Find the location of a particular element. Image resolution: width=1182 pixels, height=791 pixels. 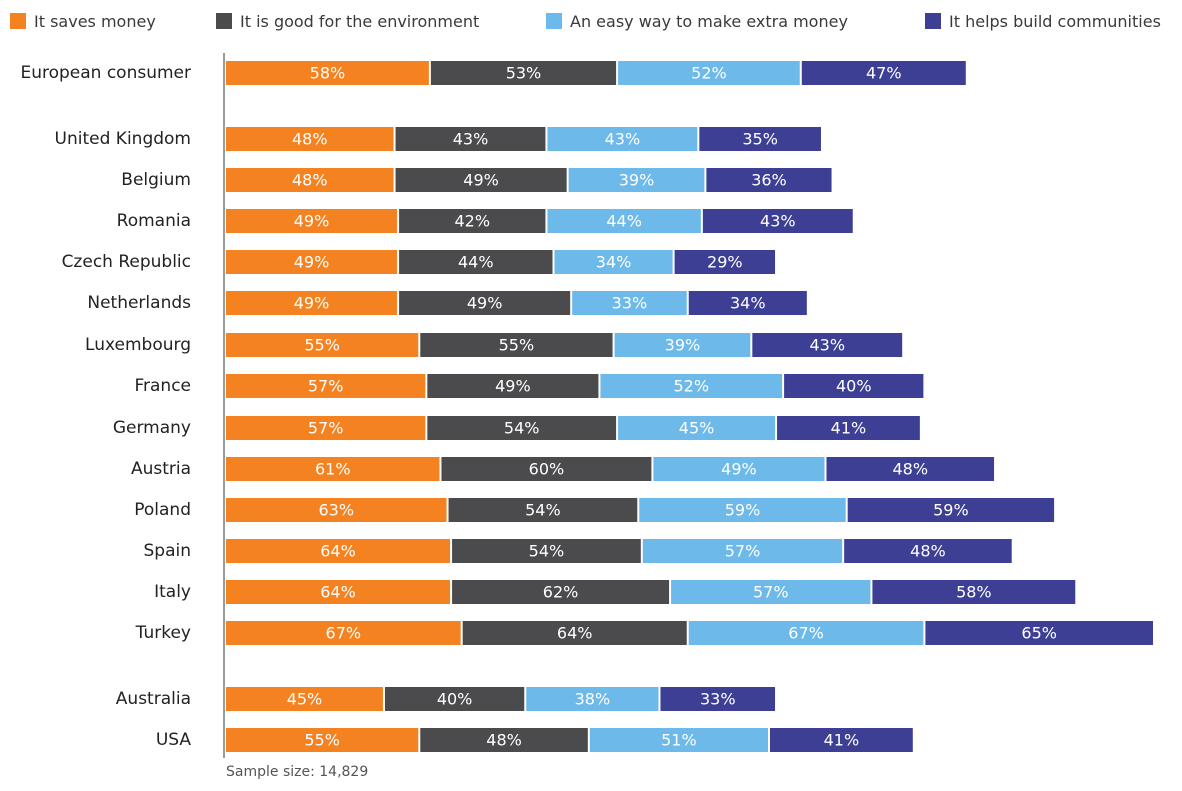

data-label: 47% is located at coordinates (884, 73).